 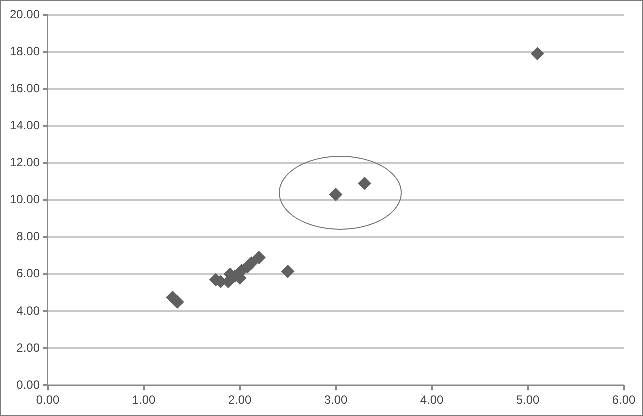 What do you see at coordinates (25, 51) in the screenshot?
I see `y-tick-label: 18.00` at bounding box center [25, 51].